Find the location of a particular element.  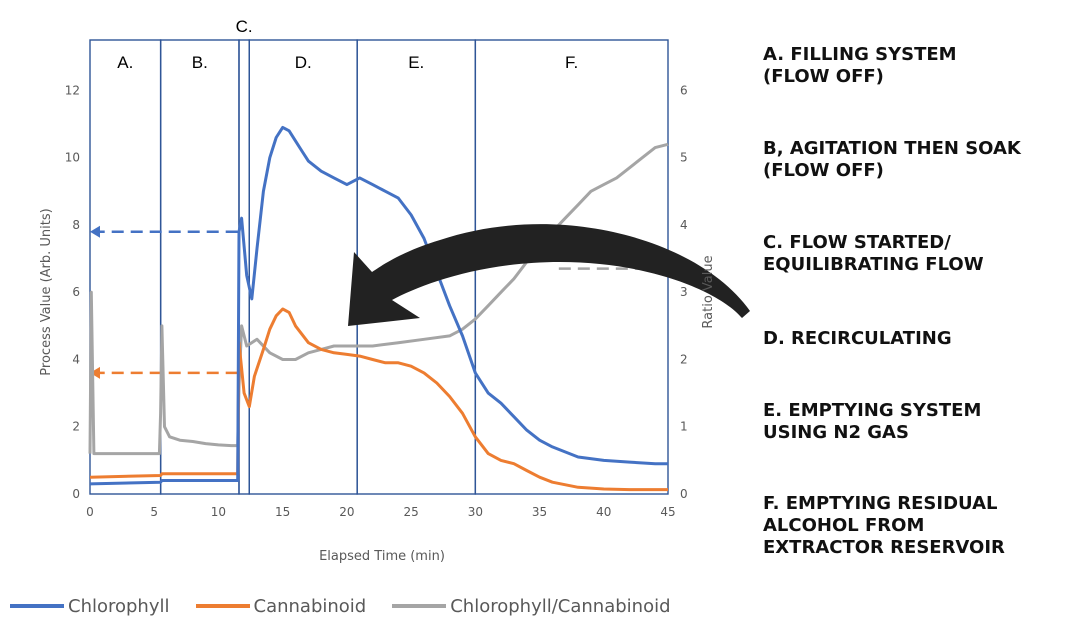

legend-label-chlorophyll: Chlorophyll is located at coordinates (119, 606).